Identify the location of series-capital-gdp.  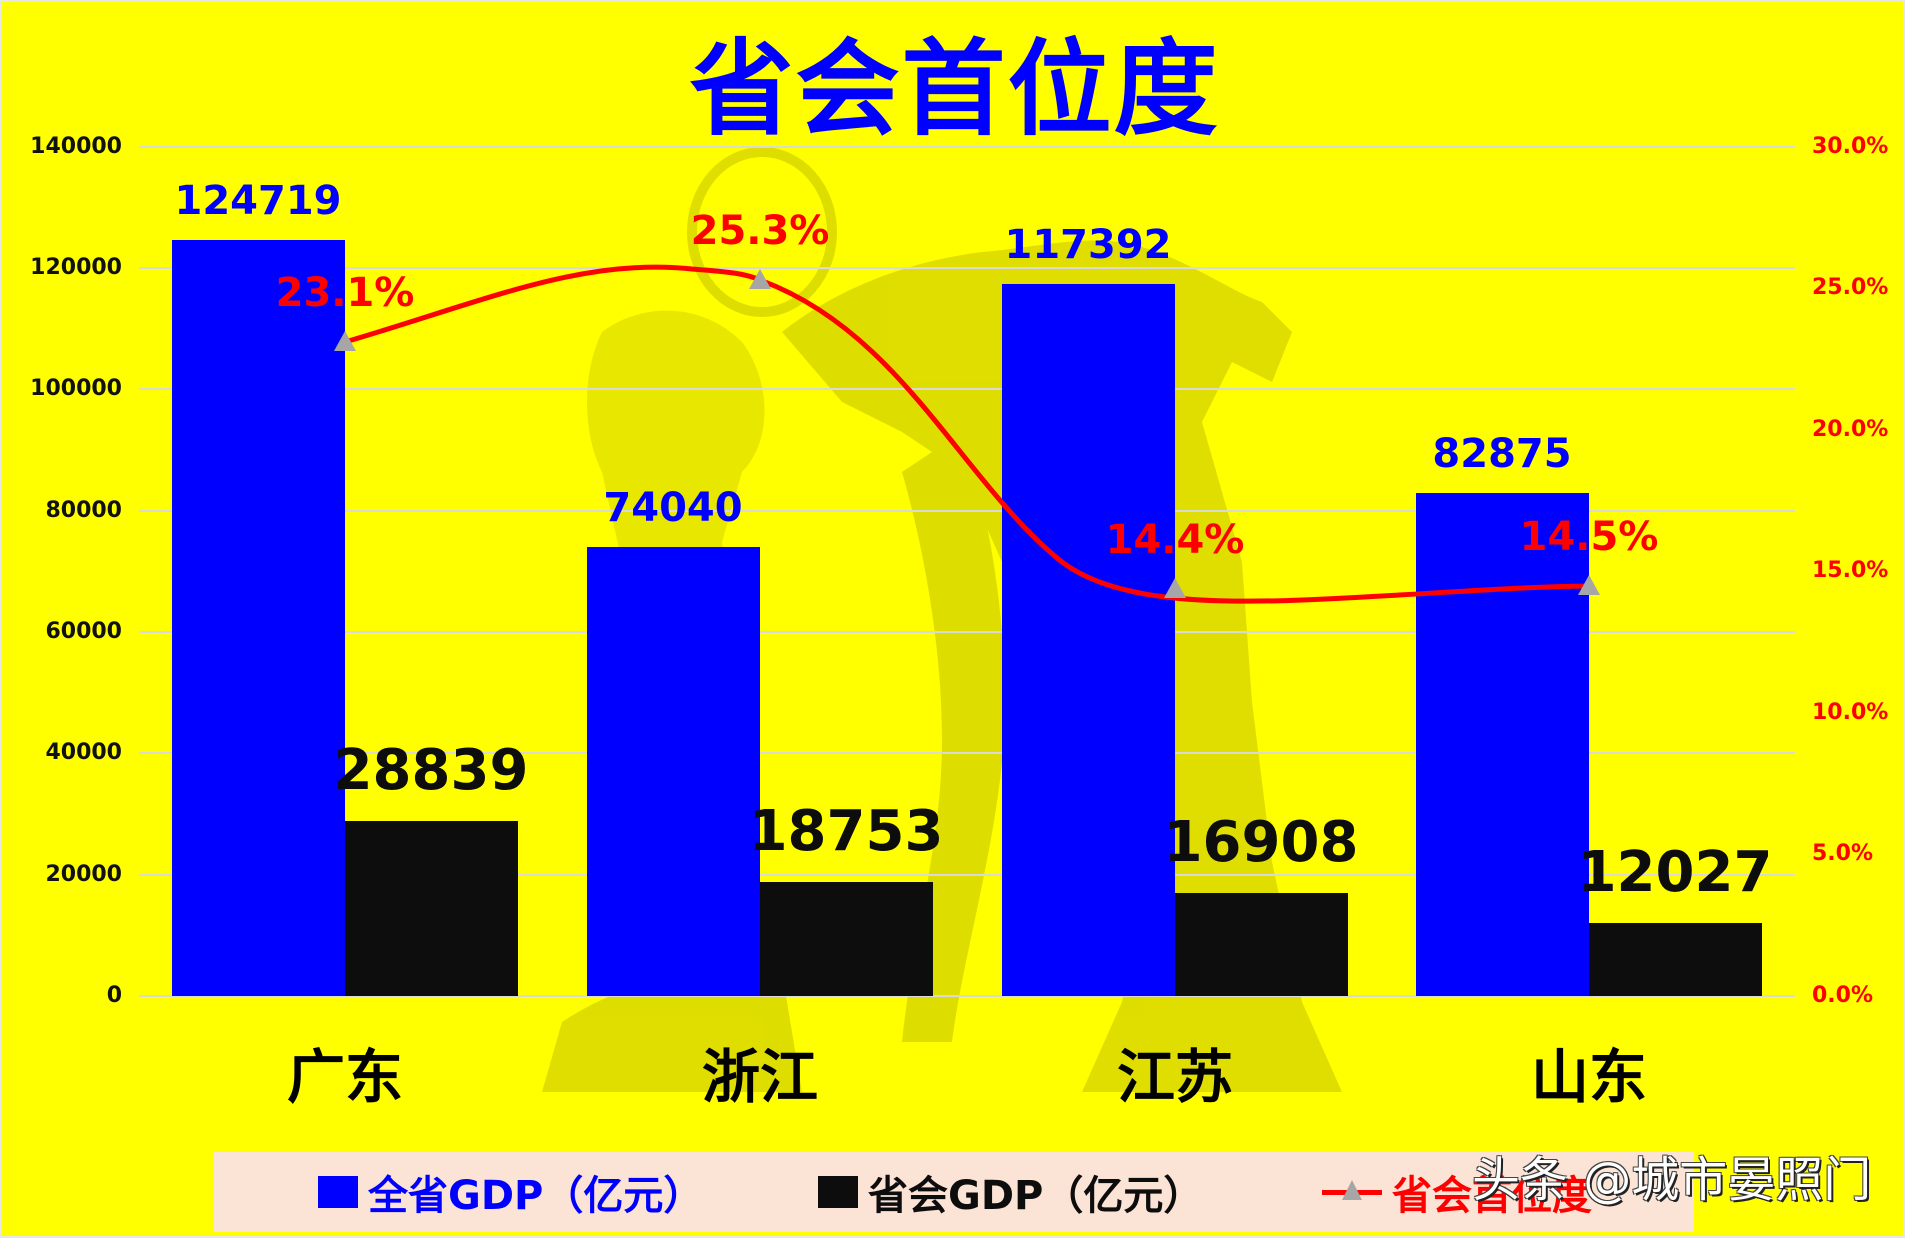
(1053, 908).